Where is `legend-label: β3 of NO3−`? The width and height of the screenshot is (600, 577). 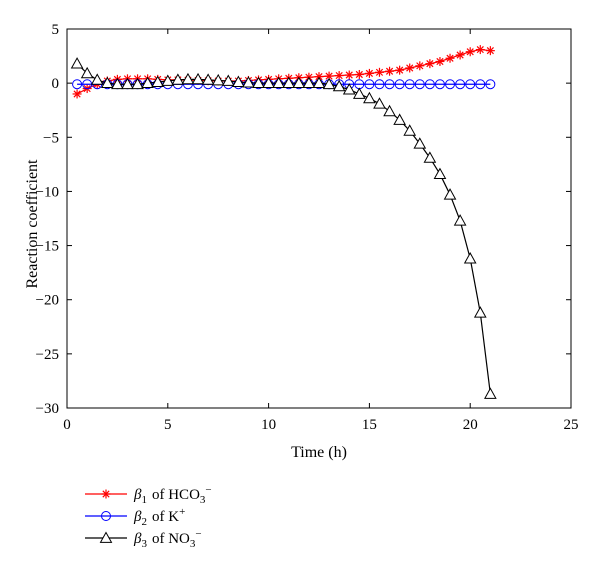
legend-label: β3 of NO3− is located at coordinates (167, 539).